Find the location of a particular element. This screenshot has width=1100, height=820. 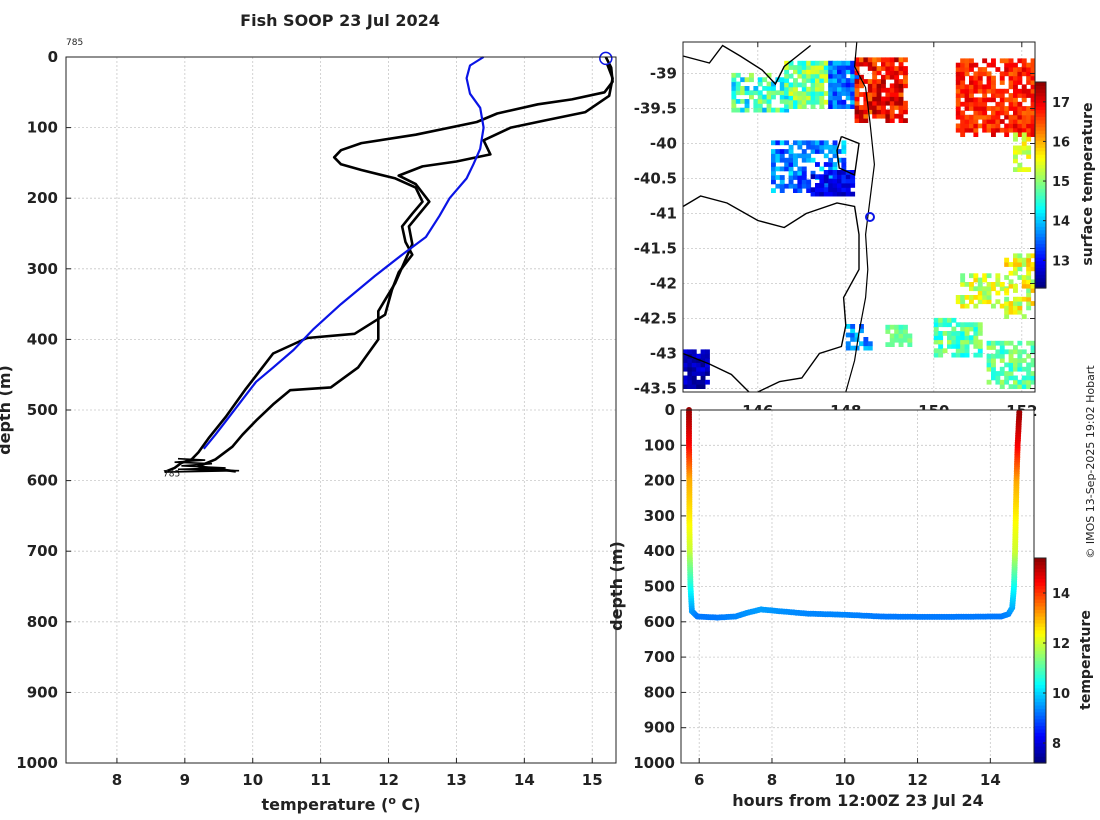

y-tick-label: -42.5 is located at coordinates (655, 319).